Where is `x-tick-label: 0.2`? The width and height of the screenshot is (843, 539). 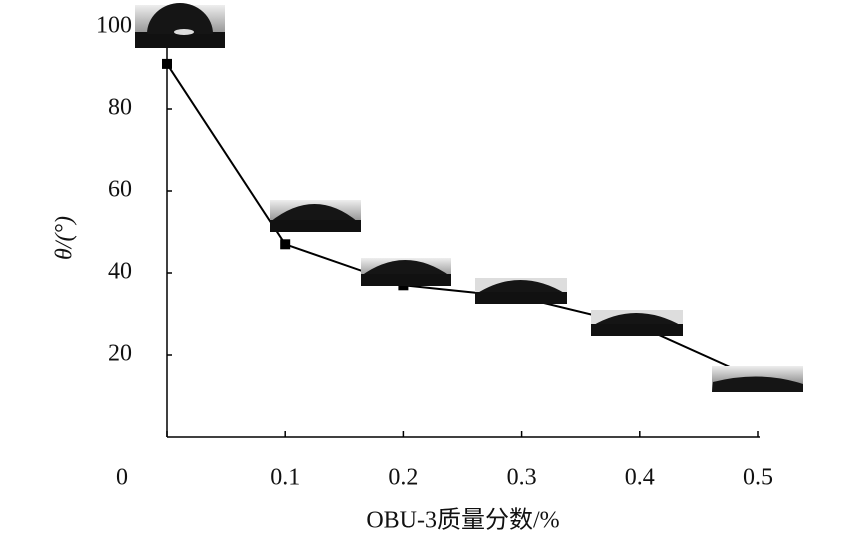 x-tick-label: 0.2 is located at coordinates (403, 478).